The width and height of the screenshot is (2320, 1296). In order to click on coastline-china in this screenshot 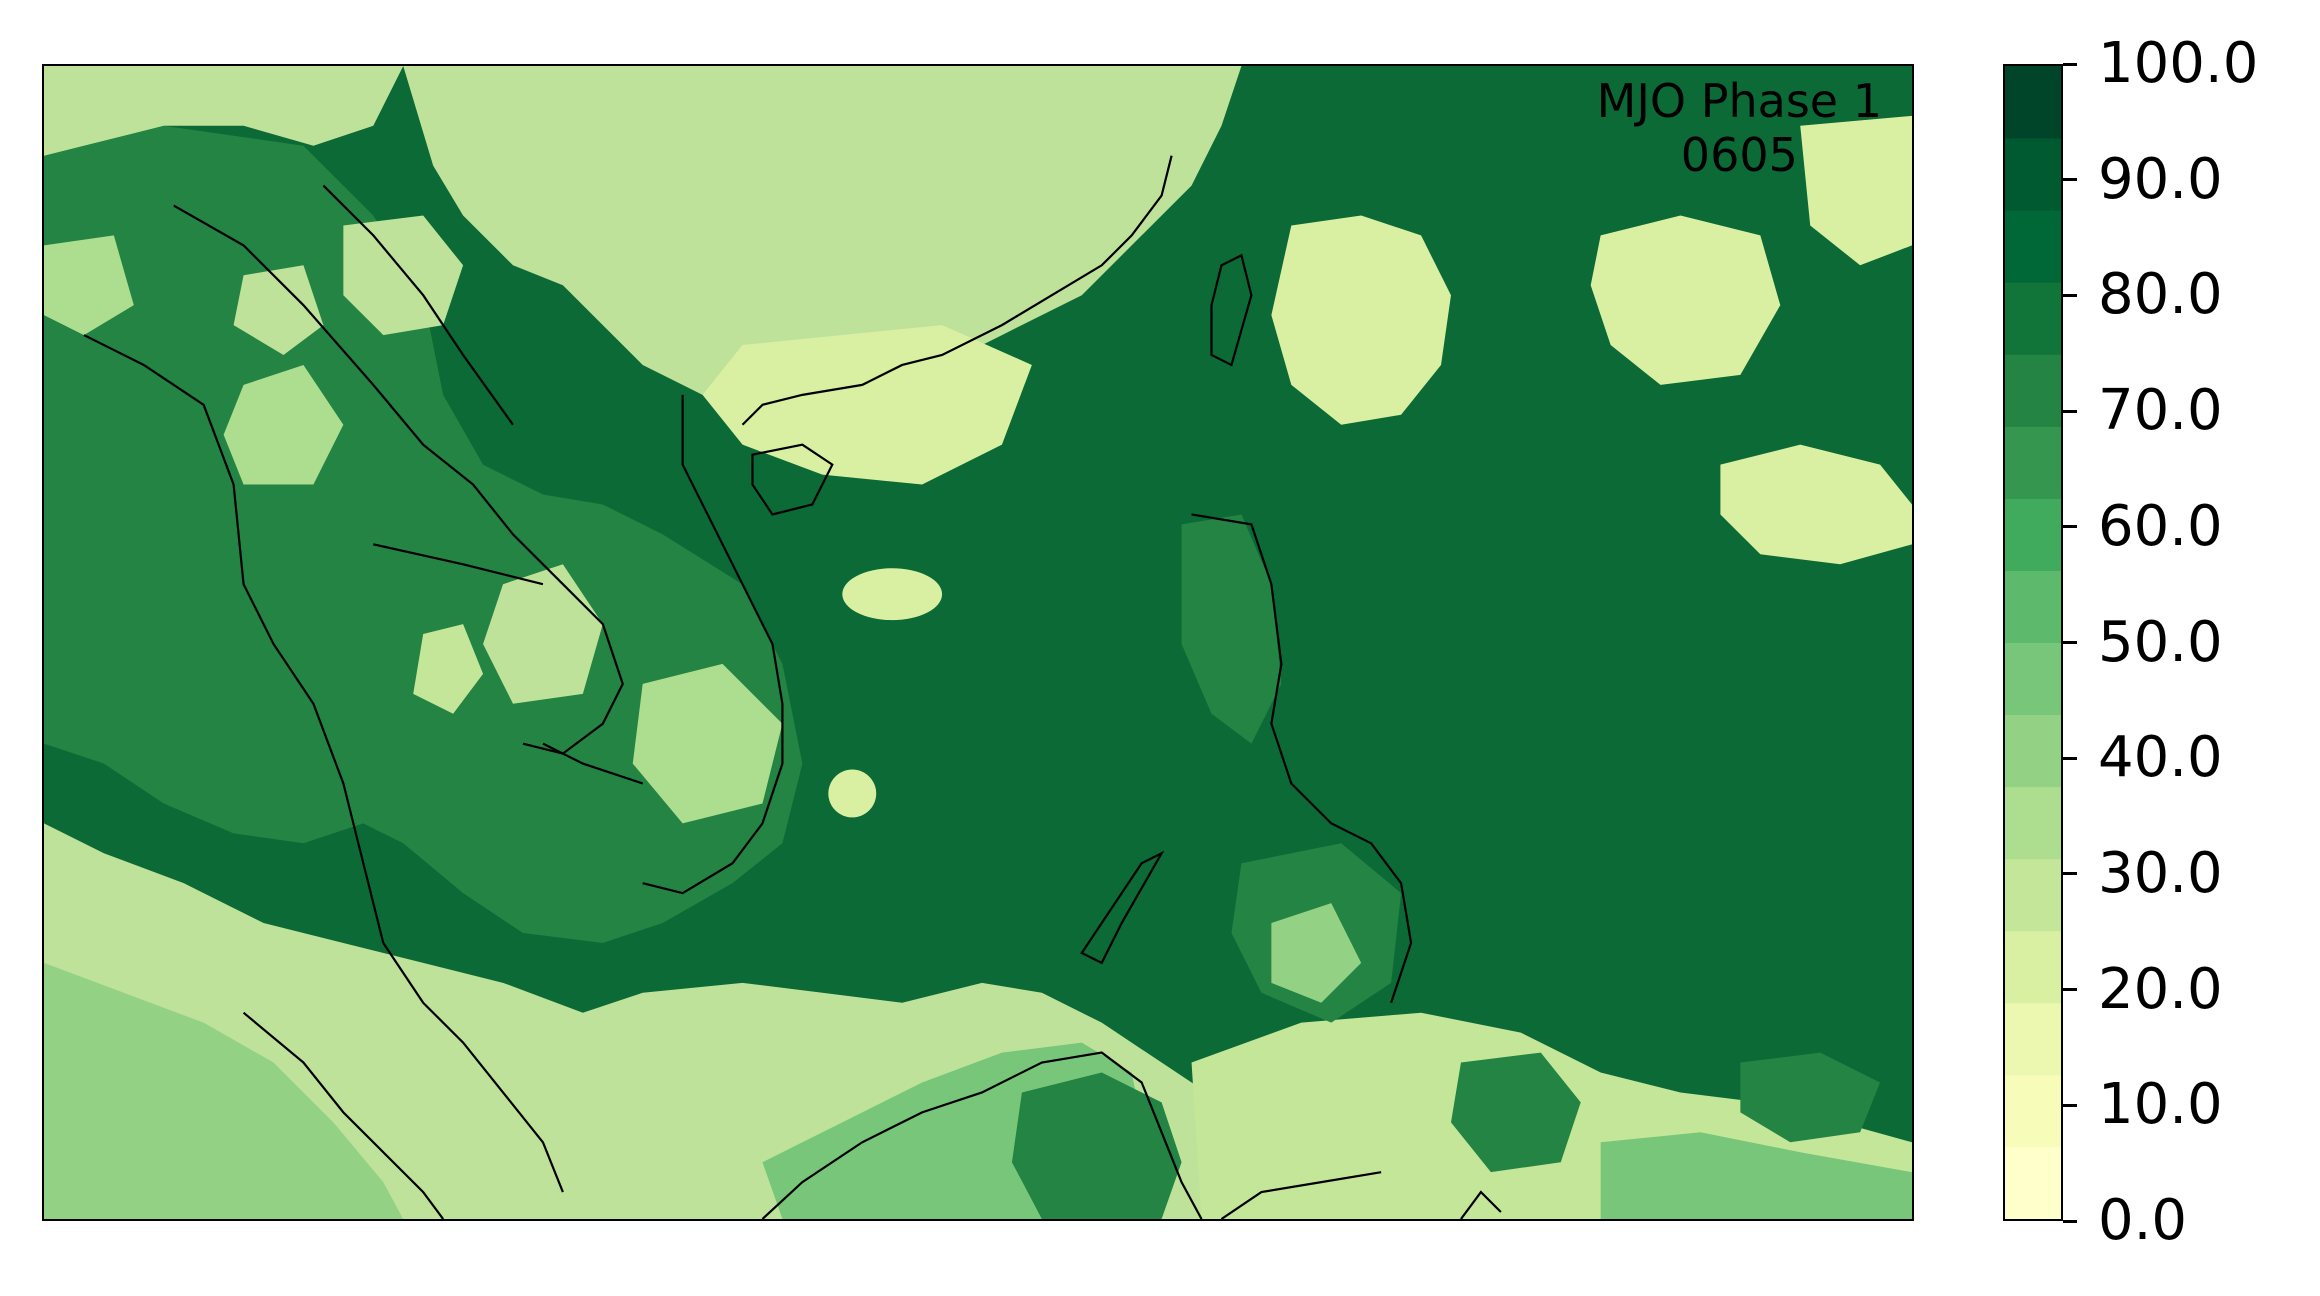, I will do `click(957, 290)`.